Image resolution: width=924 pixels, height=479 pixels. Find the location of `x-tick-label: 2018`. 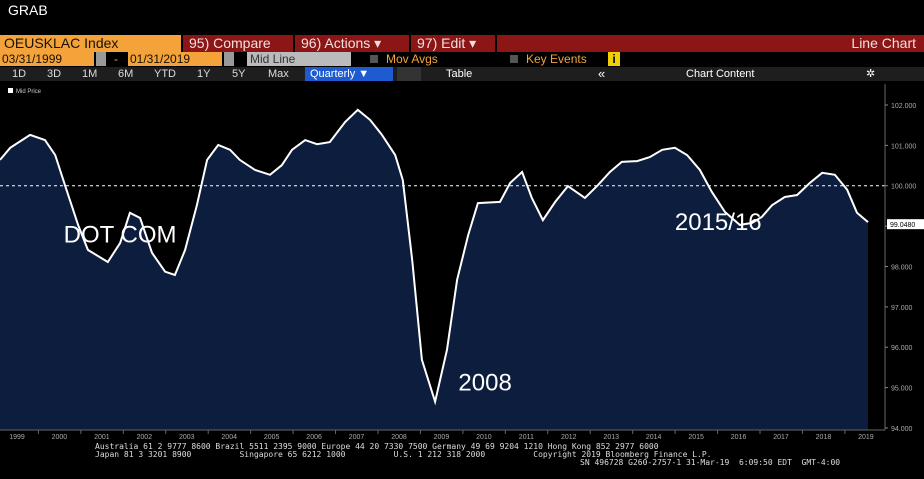

x-tick-label: 2018 is located at coordinates (824, 437).